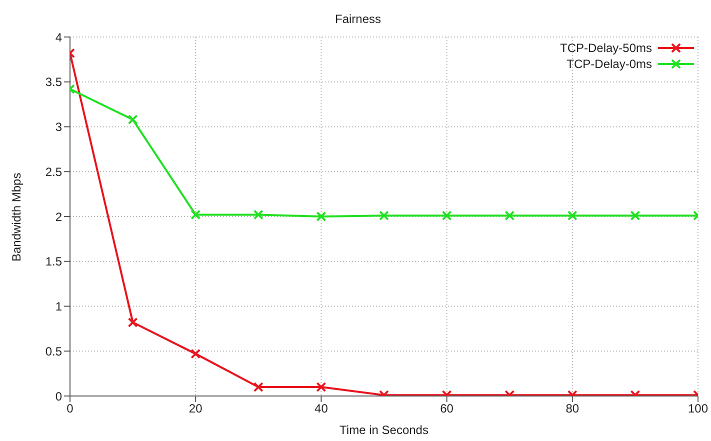  What do you see at coordinates (384, 430) in the screenshot?
I see `x-axis-title: Time in Seconds` at bounding box center [384, 430].